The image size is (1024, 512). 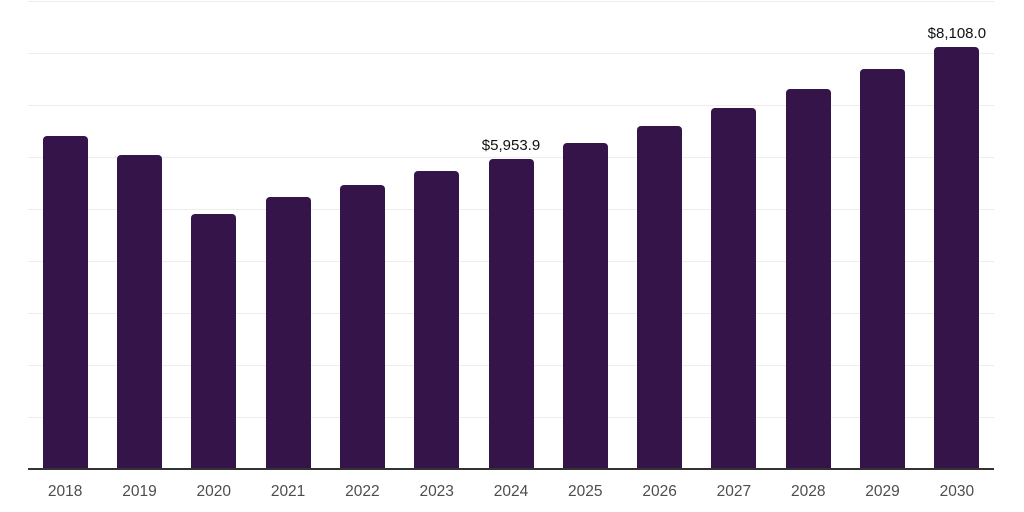 What do you see at coordinates (214, 341) in the screenshot?
I see `bar-2020` at bounding box center [214, 341].